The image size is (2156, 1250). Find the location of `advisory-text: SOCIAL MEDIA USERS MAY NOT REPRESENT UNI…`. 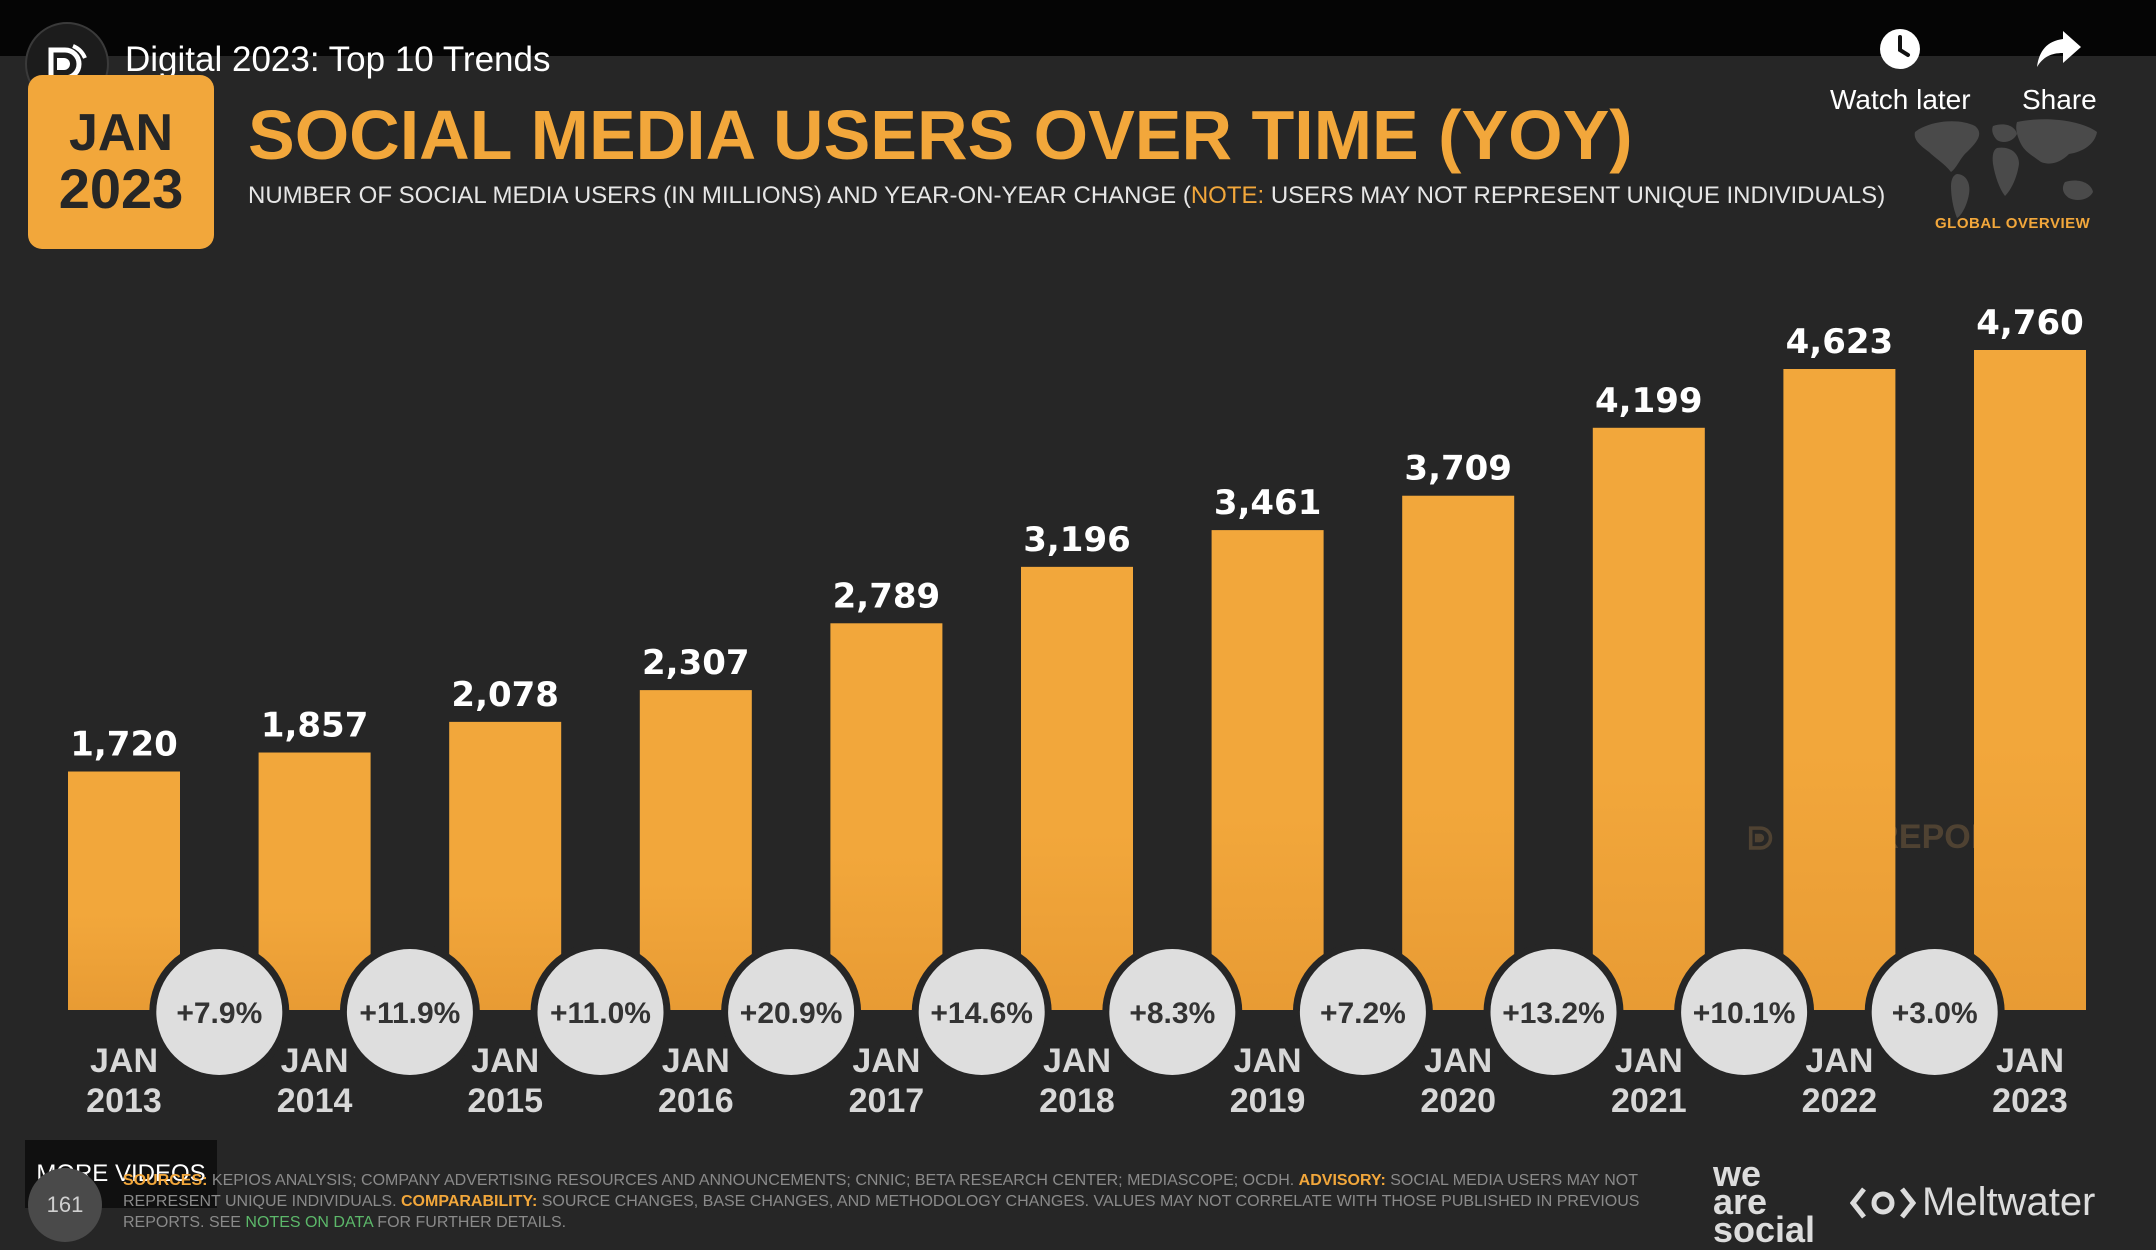

advisory-text: SOCIAL MEDIA USERS MAY NOT REPRESENT UNI… is located at coordinates (880, 1191).